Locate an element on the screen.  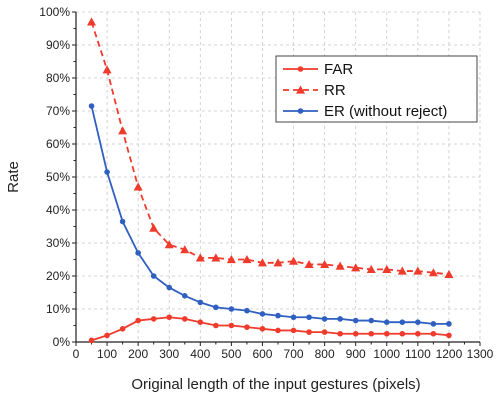
y-tick-label: 20% is located at coordinates (58, 276).